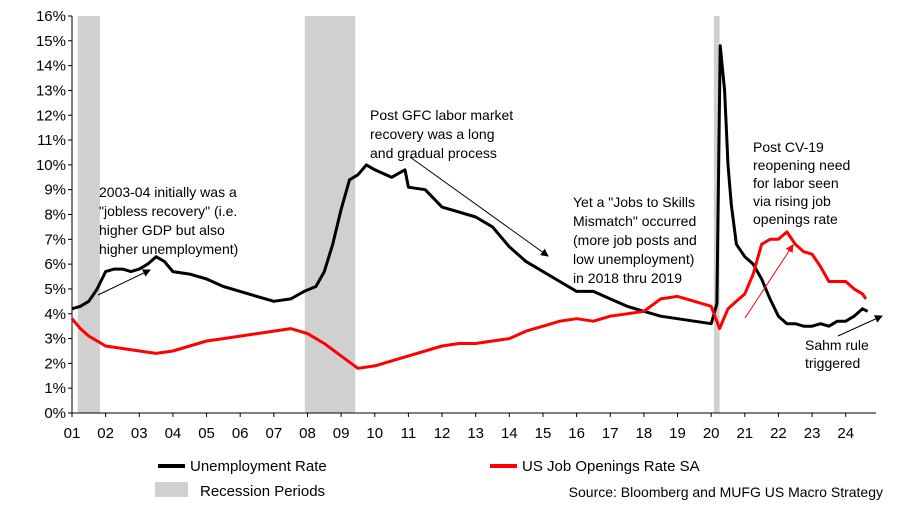  What do you see at coordinates (475, 433) in the screenshot?
I see `x-tick-label: 13` at bounding box center [475, 433].